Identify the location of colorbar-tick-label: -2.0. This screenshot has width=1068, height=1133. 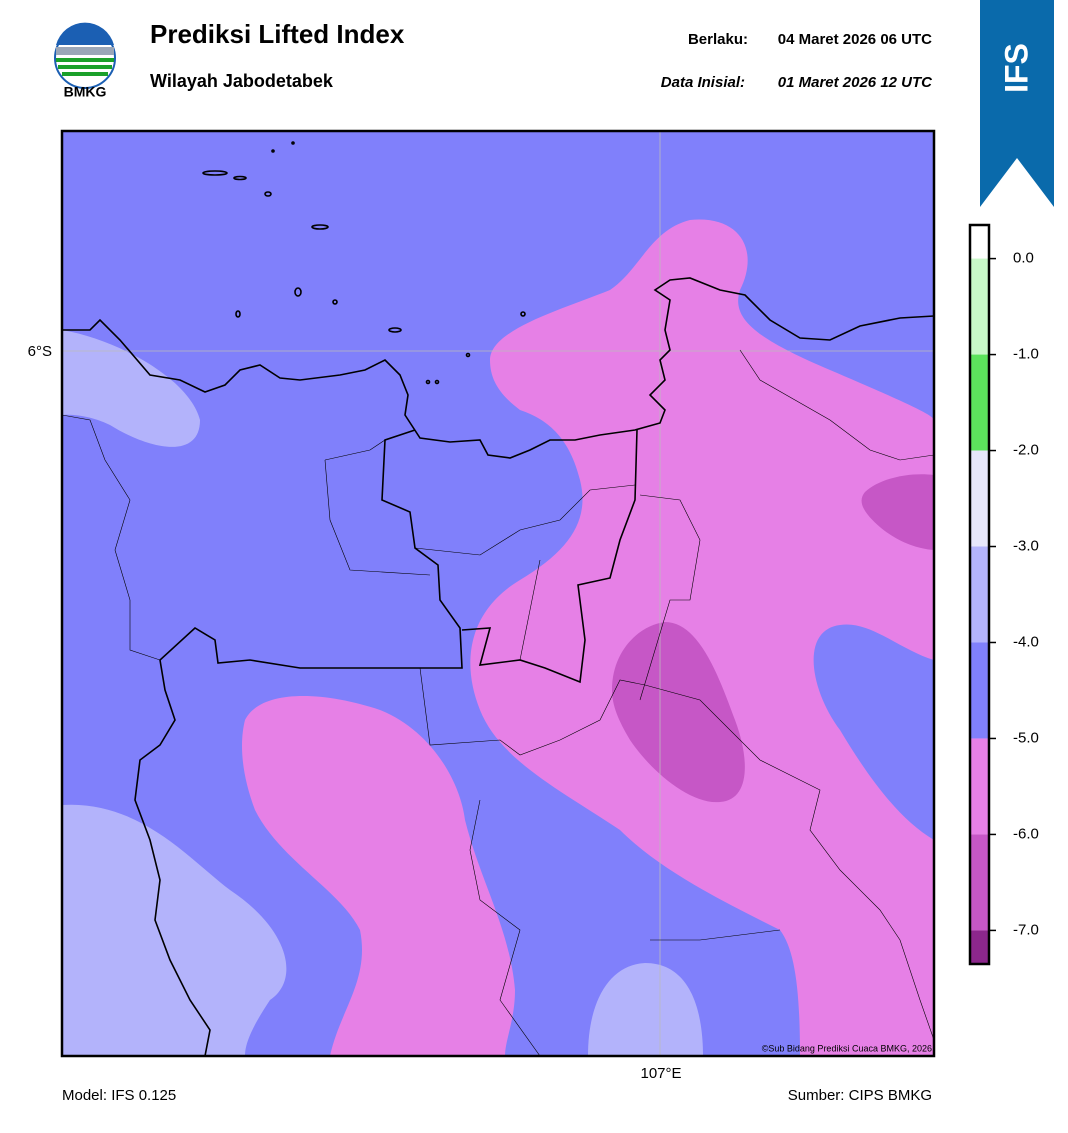
(1026, 450).